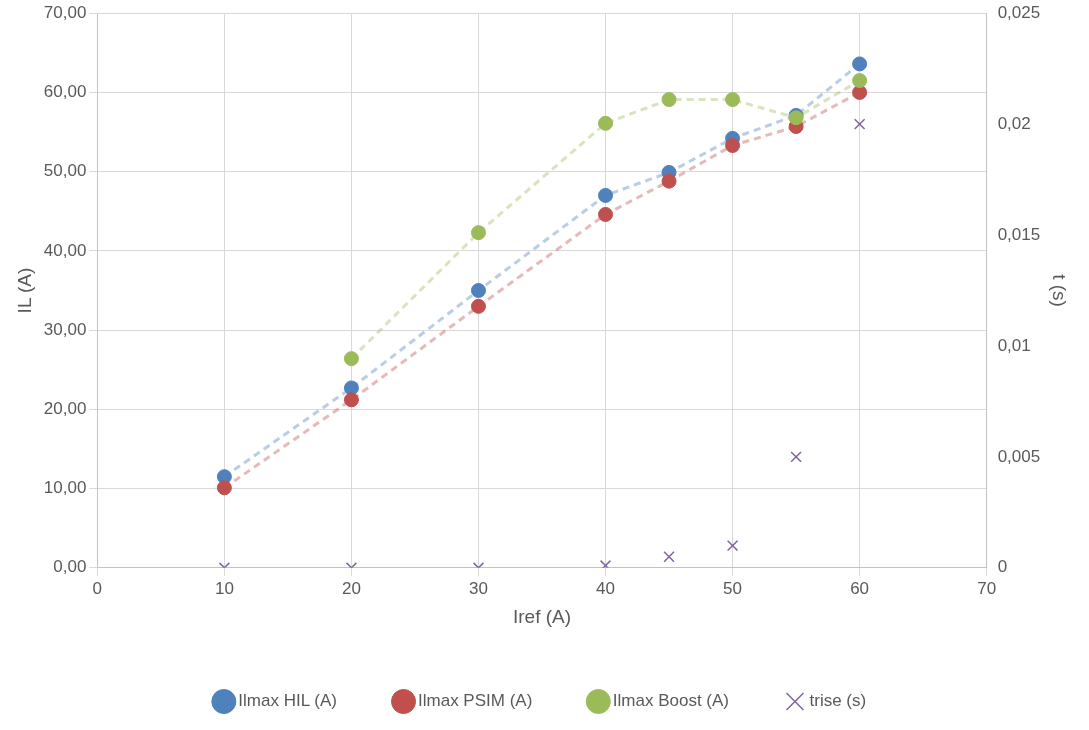 The width and height of the screenshot is (1089, 730). I want to click on legend-label: Ilmax Boost (A), so click(671, 701).